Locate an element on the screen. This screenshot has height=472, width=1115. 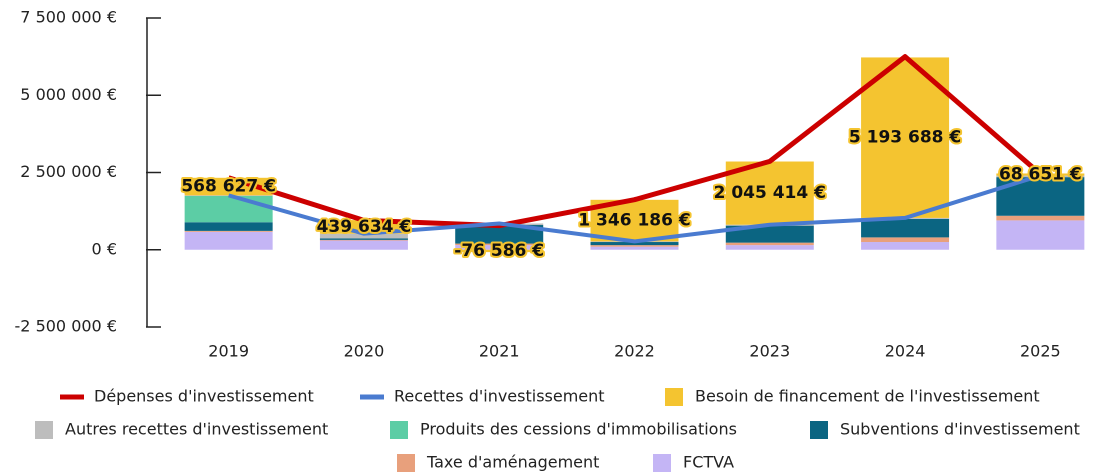
data-label: -76 586 € is located at coordinates (499, 251).